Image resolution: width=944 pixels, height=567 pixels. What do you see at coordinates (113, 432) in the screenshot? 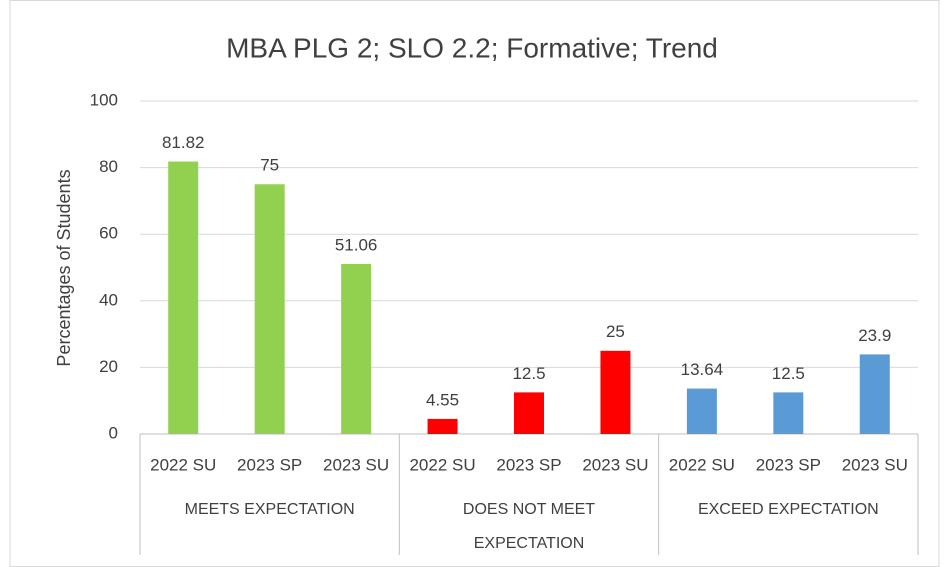
I see `y-tick-label: 0` at bounding box center [113, 432].